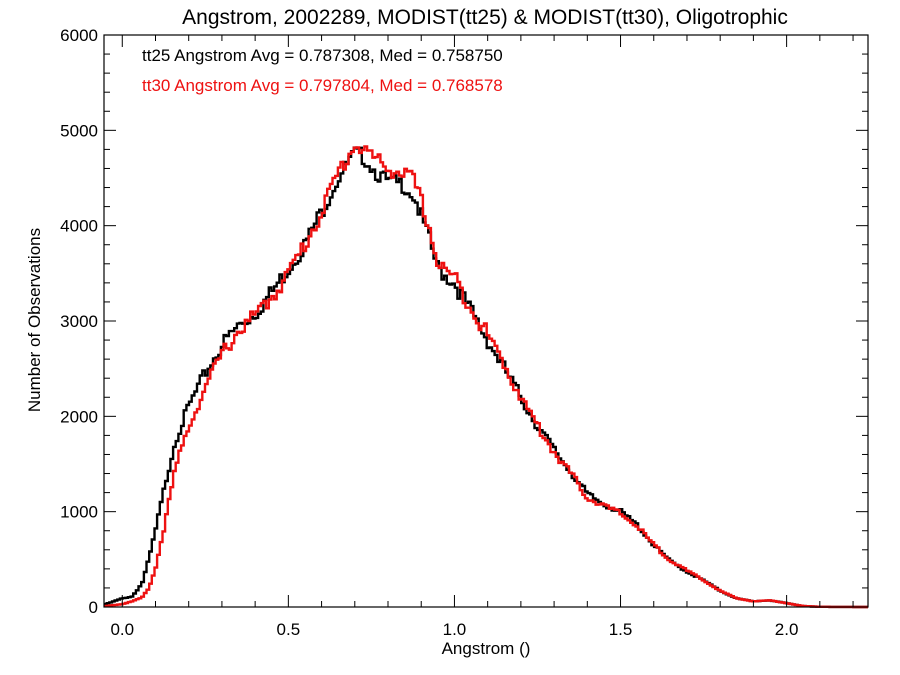 Image resolution: width=900 pixels, height=675 pixels. What do you see at coordinates (455, 629) in the screenshot?
I see `x-tick-label: 1.0` at bounding box center [455, 629].